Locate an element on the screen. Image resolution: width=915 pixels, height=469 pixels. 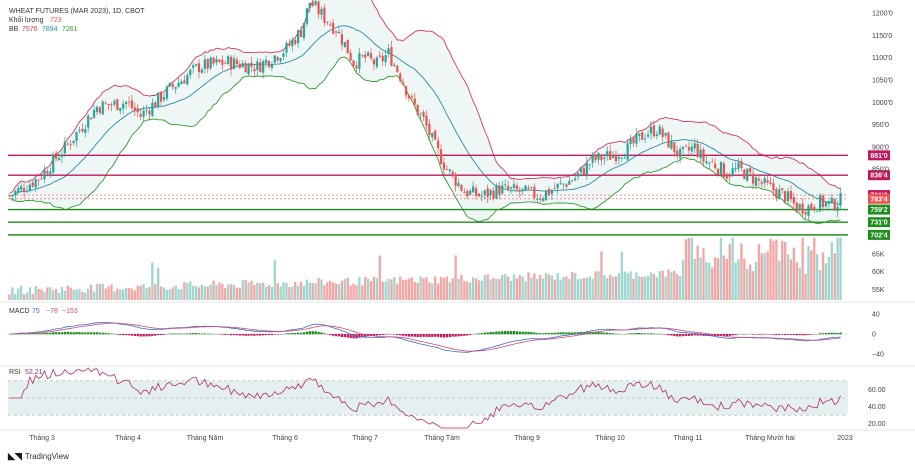
volume-tick-label: 60K is located at coordinates (878, 272).